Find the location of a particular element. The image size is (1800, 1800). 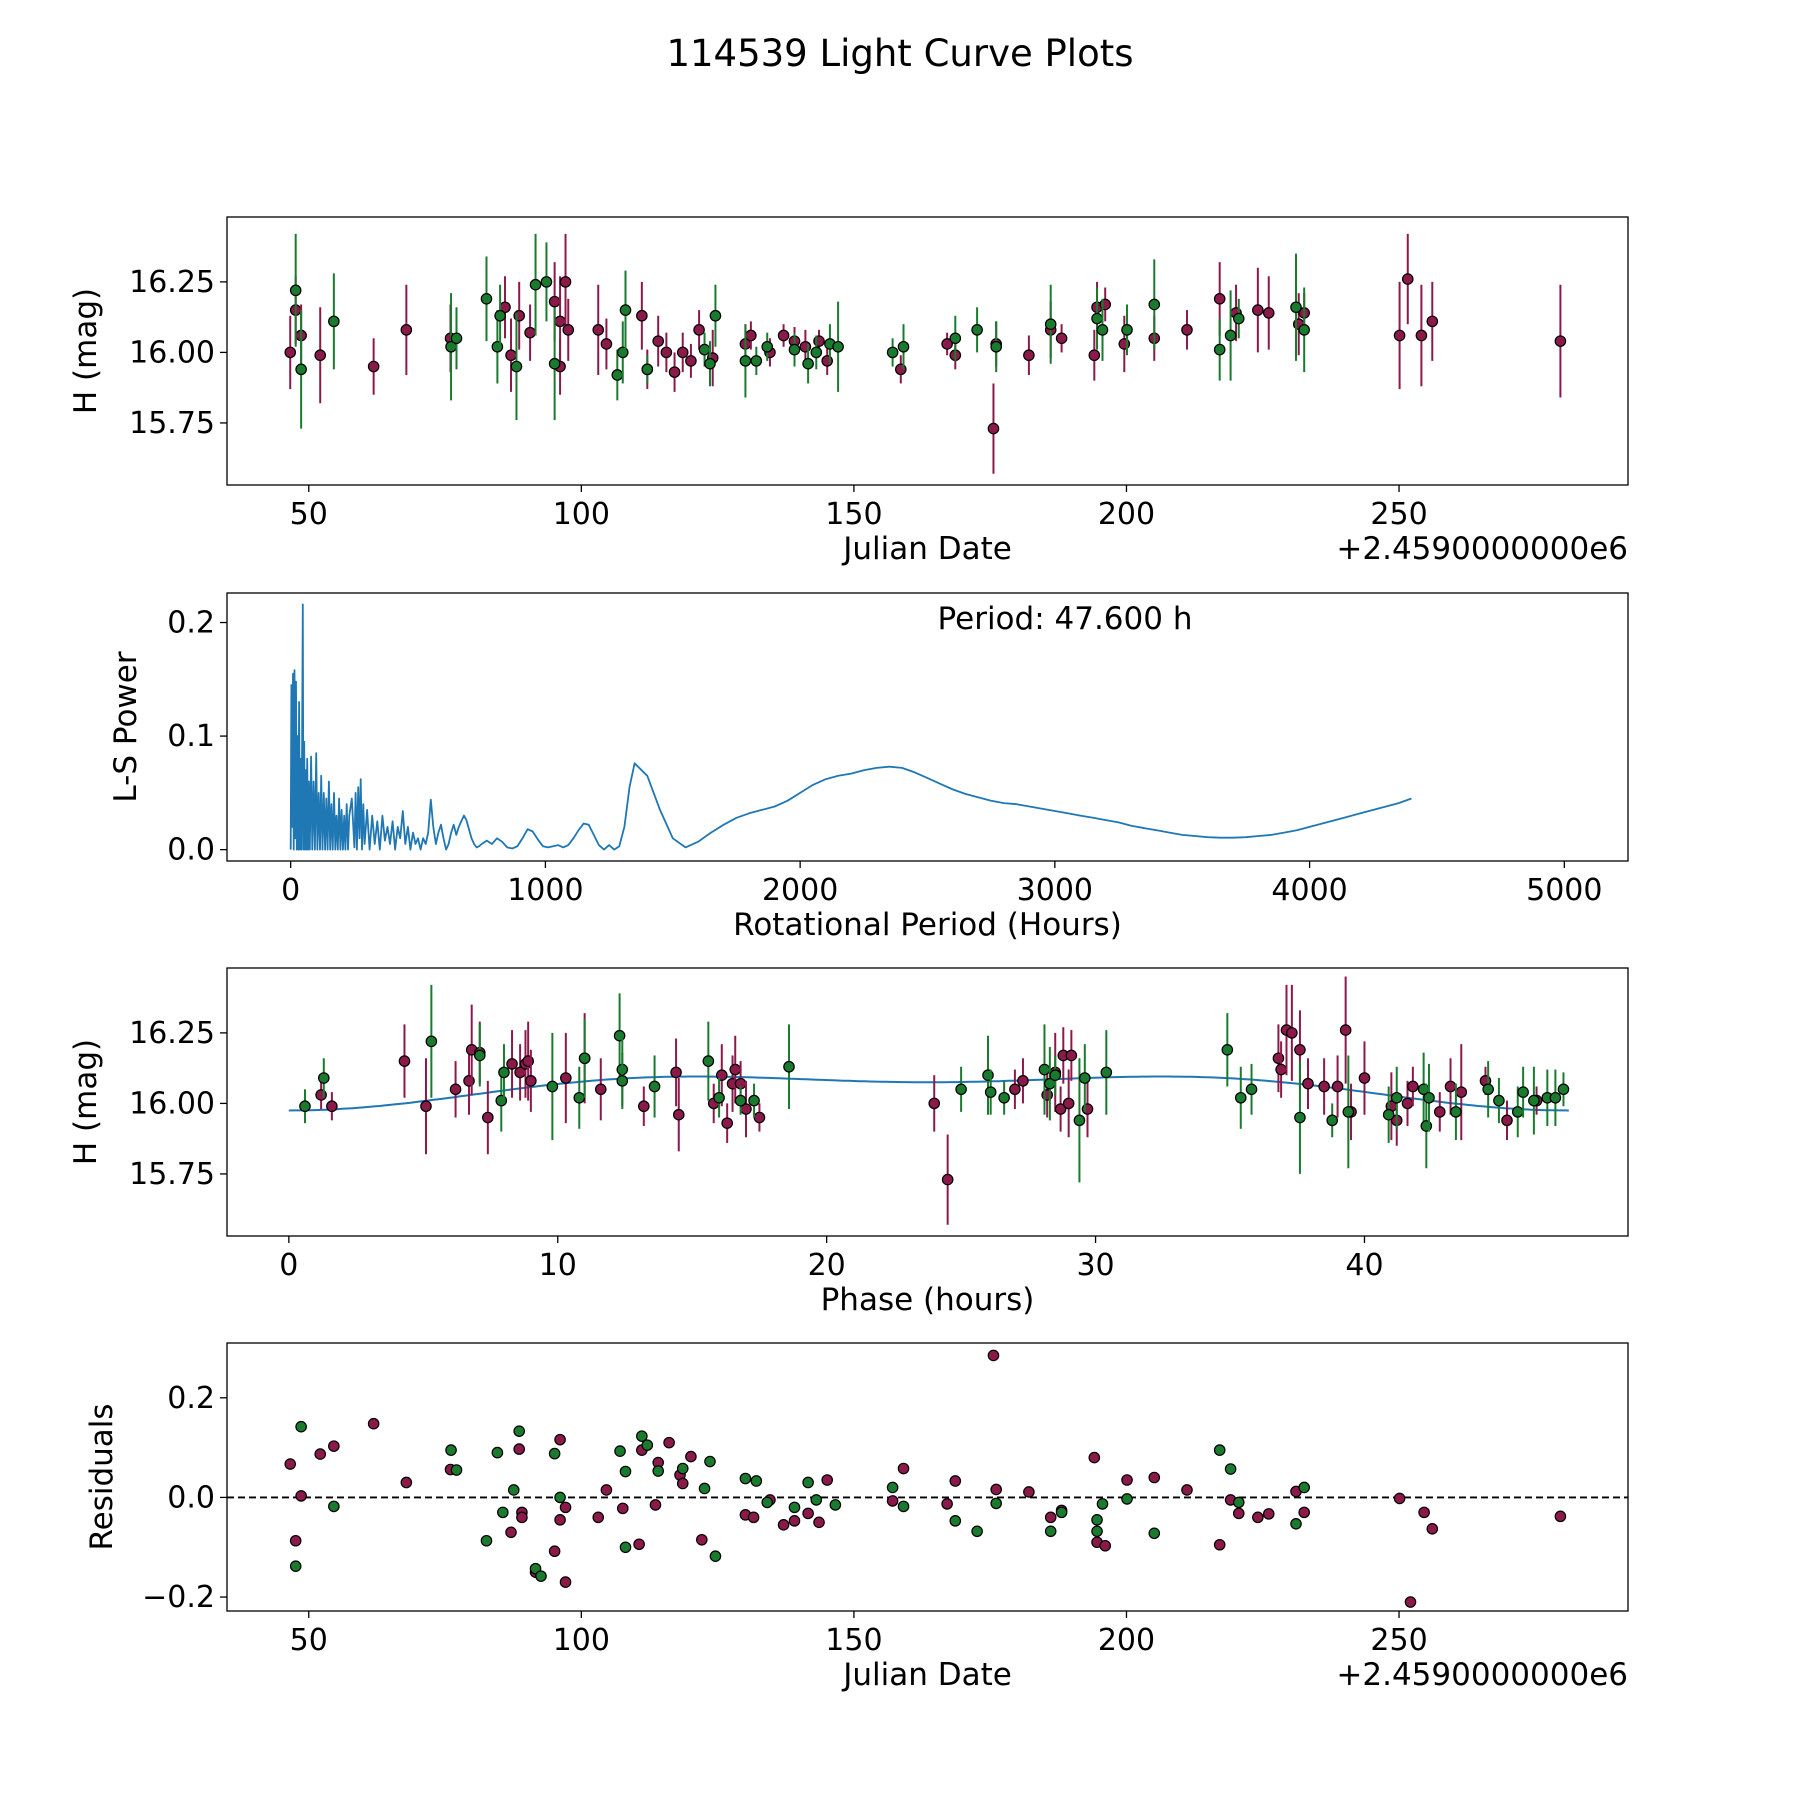

x-tick-label: 10 is located at coordinates (558, 1265).